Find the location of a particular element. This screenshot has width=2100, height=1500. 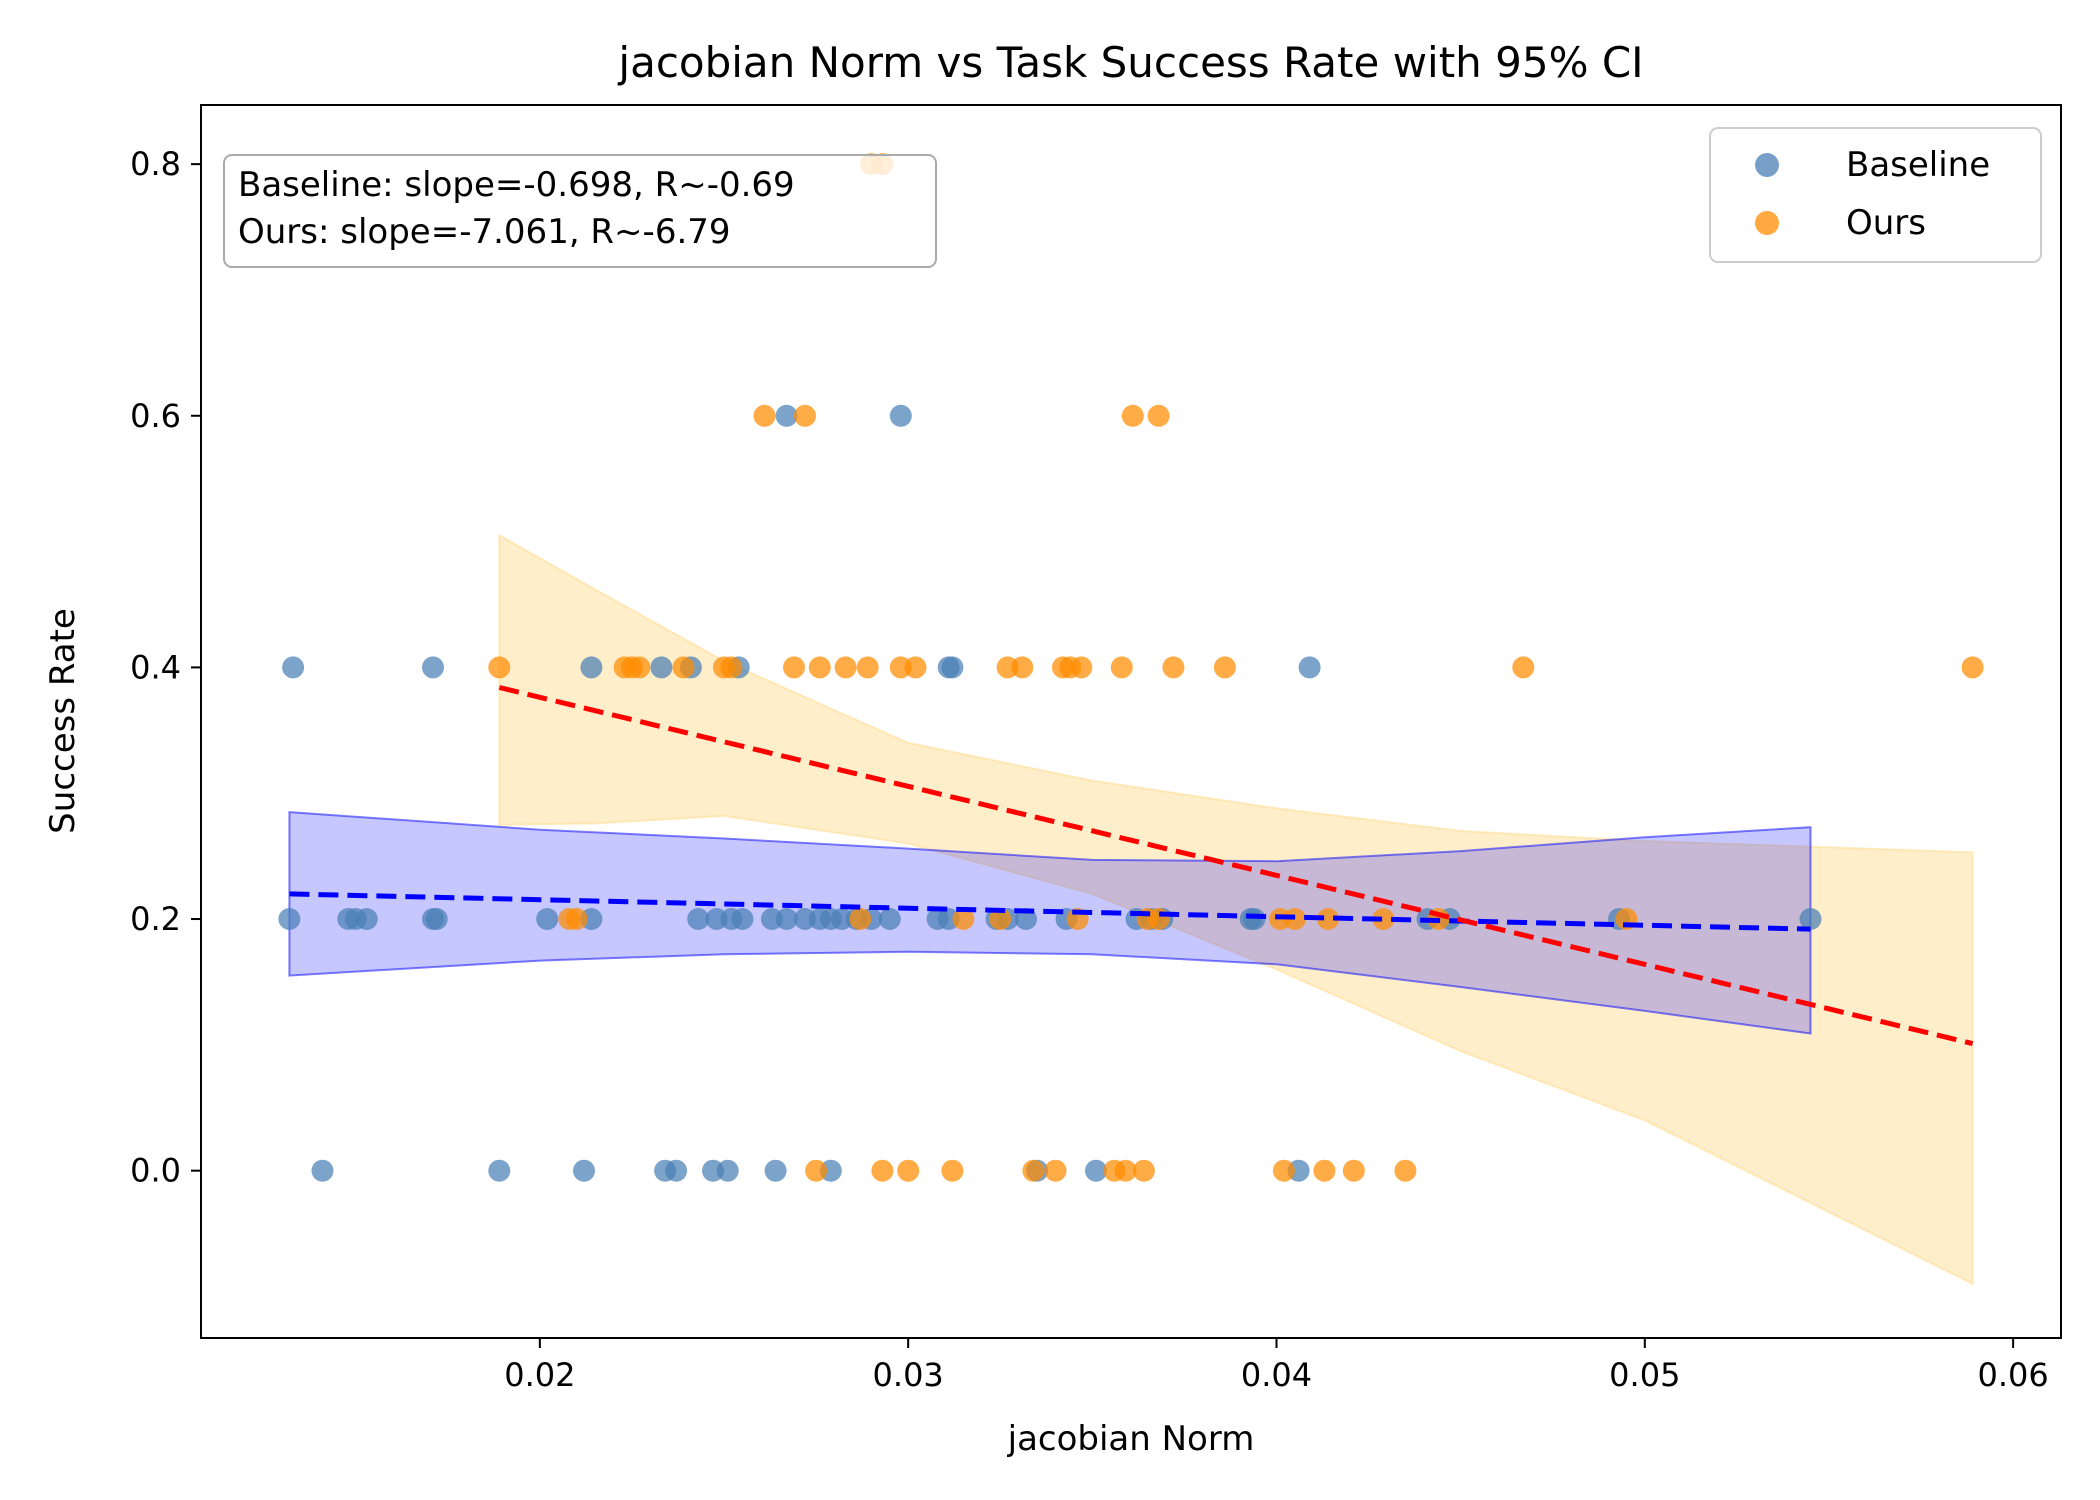

y-tick-label: 0.0 is located at coordinates (155, 1171).